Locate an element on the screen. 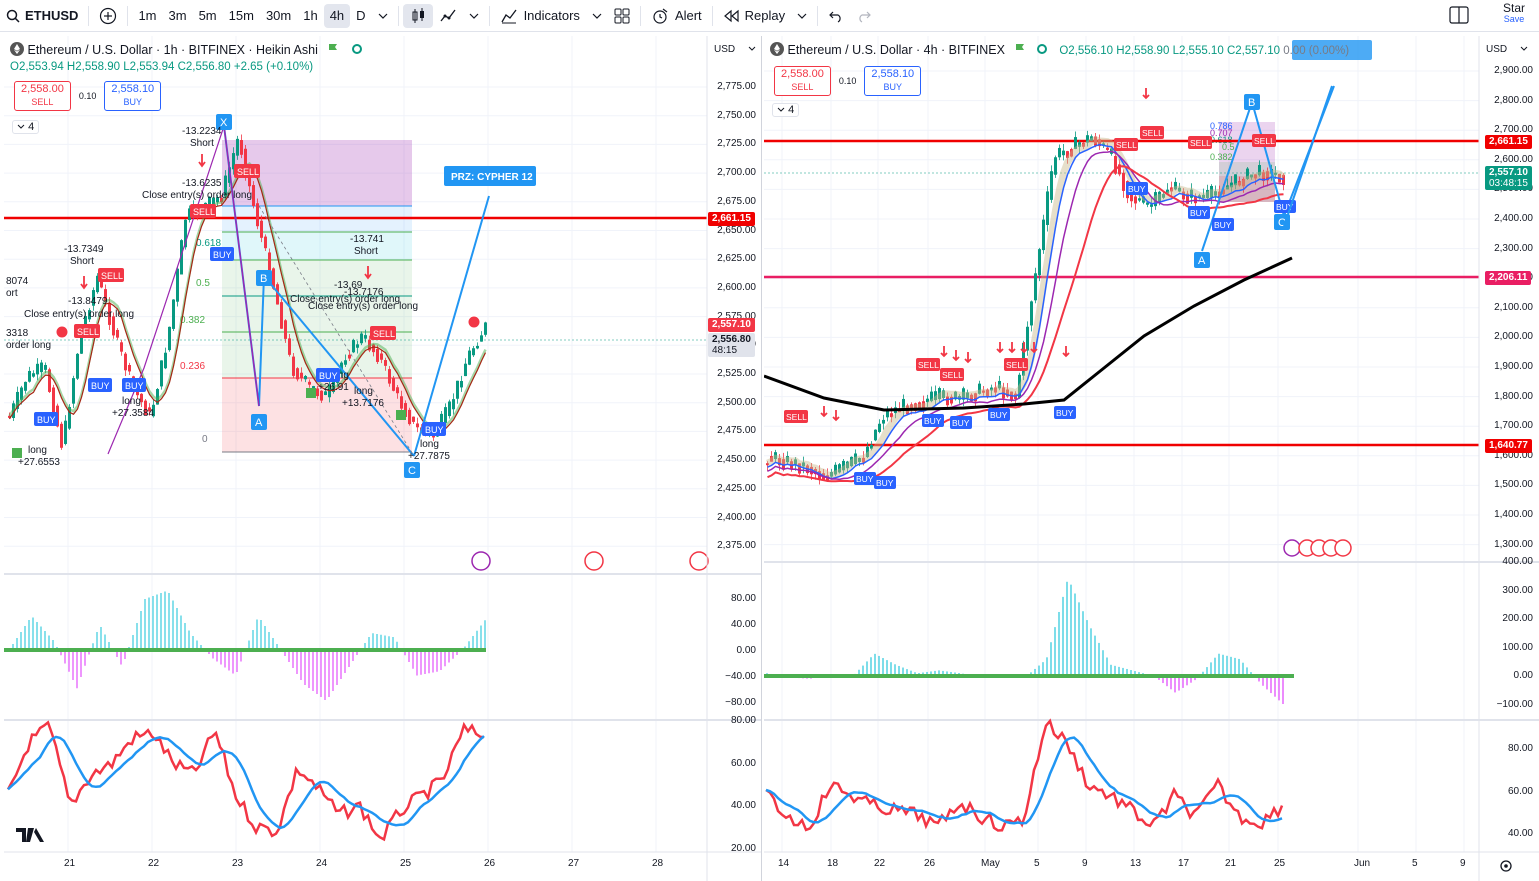 This screenshot has height=881, width=1539. rsi-line is located at coordinates (245, 781).